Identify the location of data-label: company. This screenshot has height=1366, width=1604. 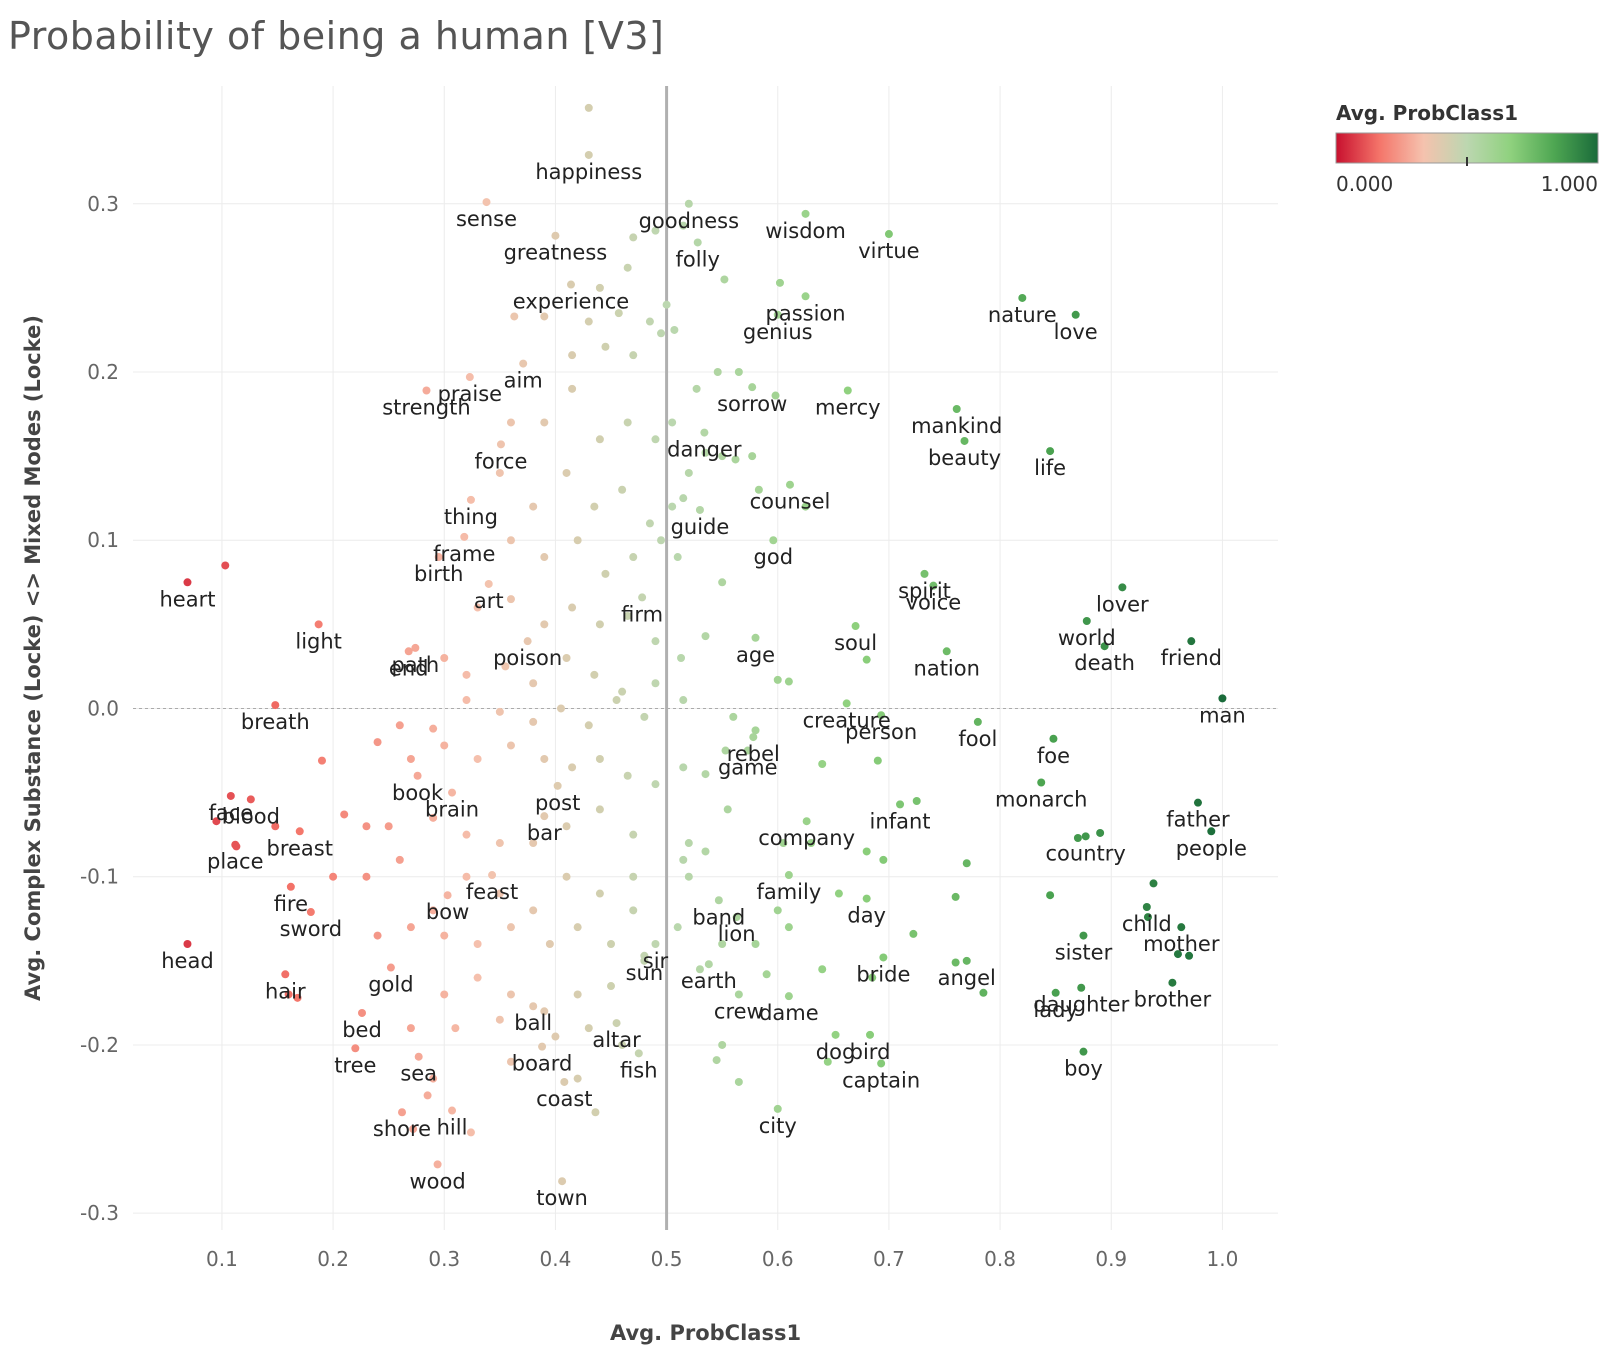
(806, 838).